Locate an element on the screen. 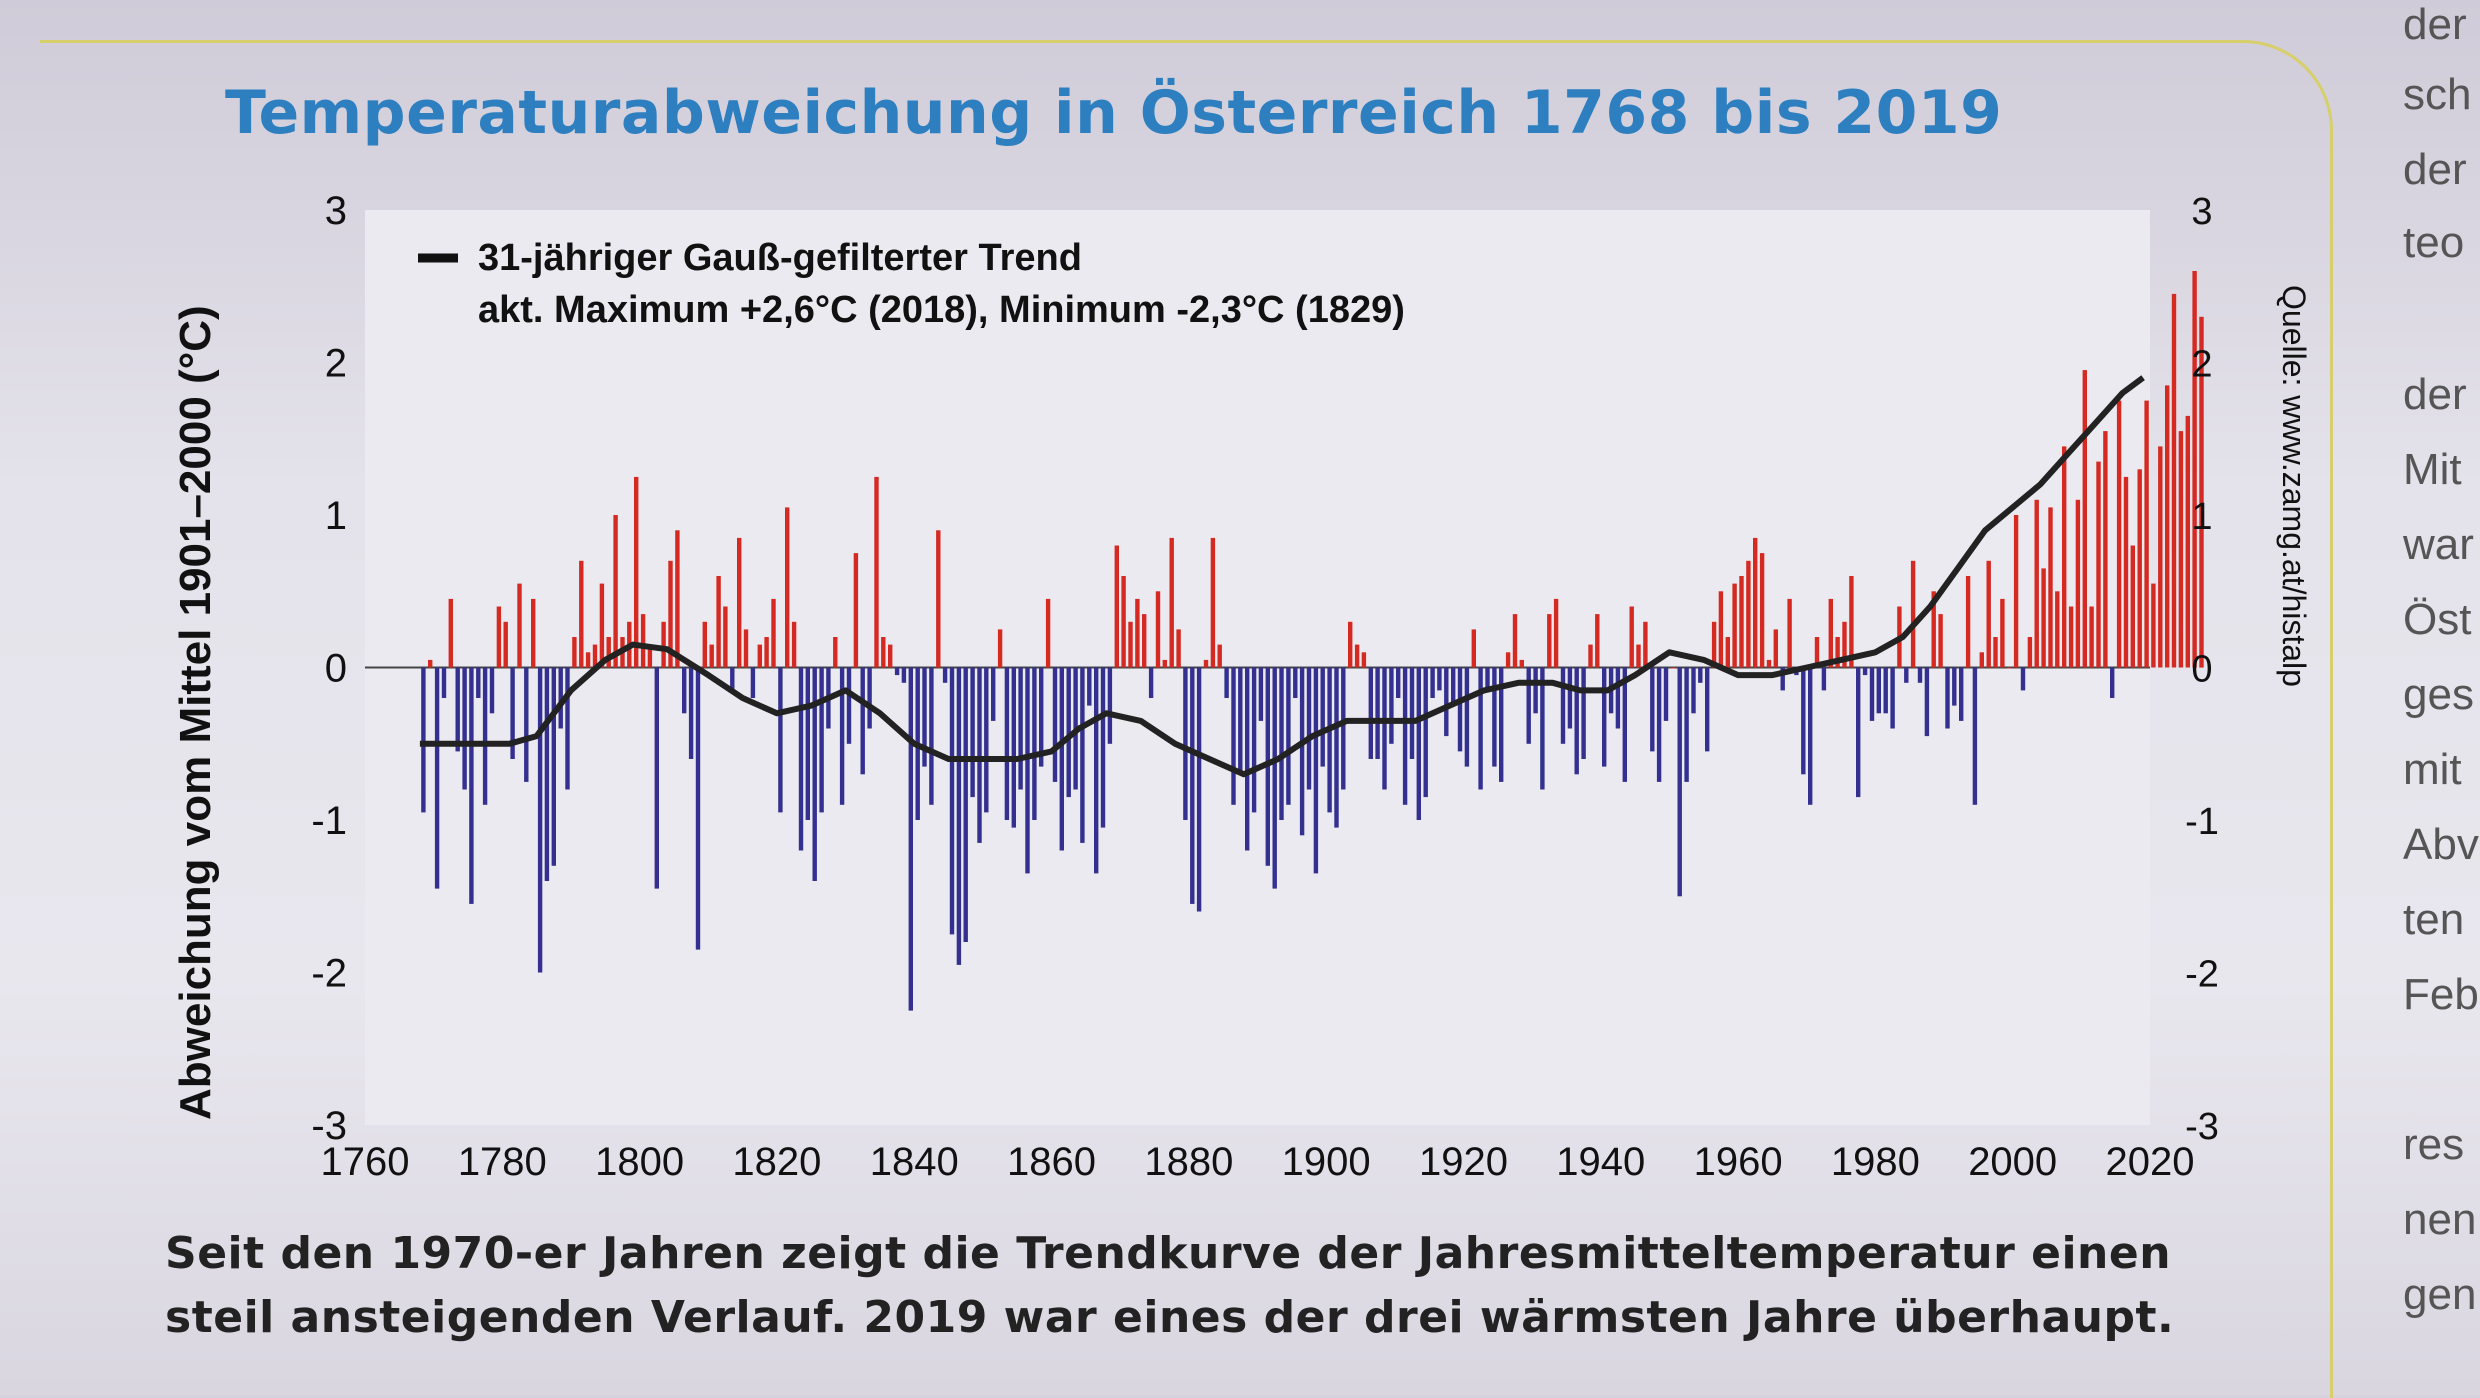  x-tick-1880: 1880 is located at coordinates (1188, 1162).